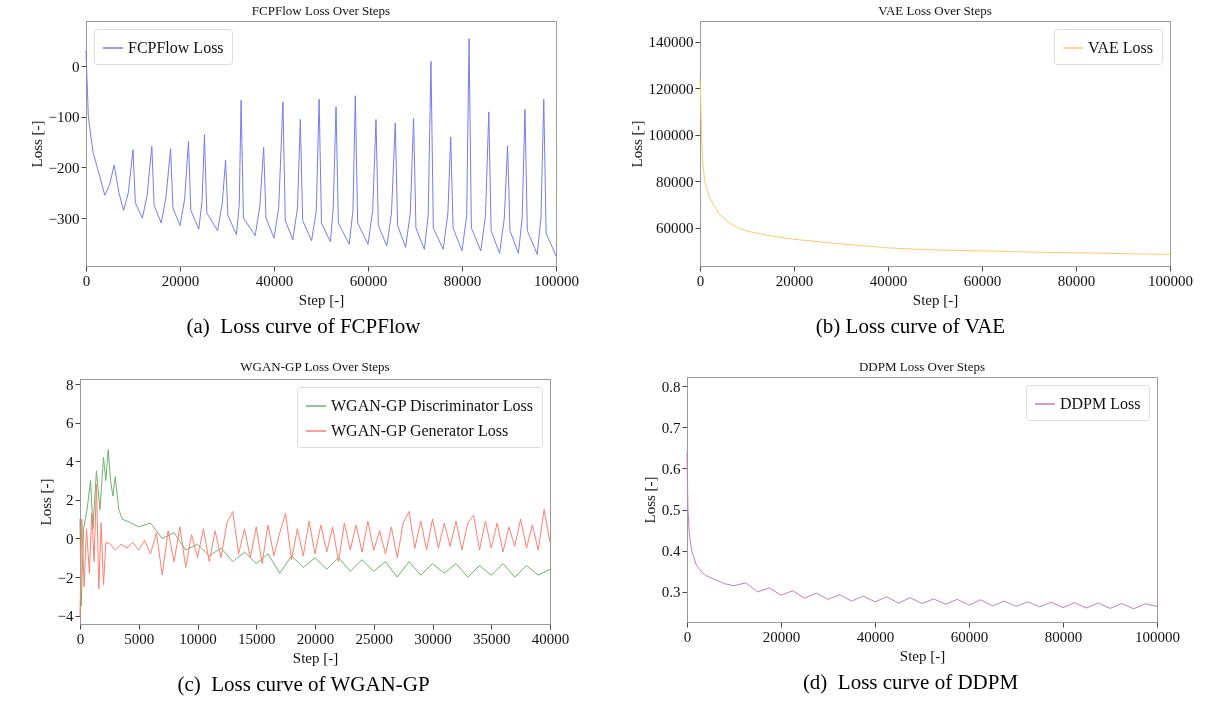 This screenshot has width=1214, height=712. I want to click on x-tick-label: 35000, so click(492, 638).